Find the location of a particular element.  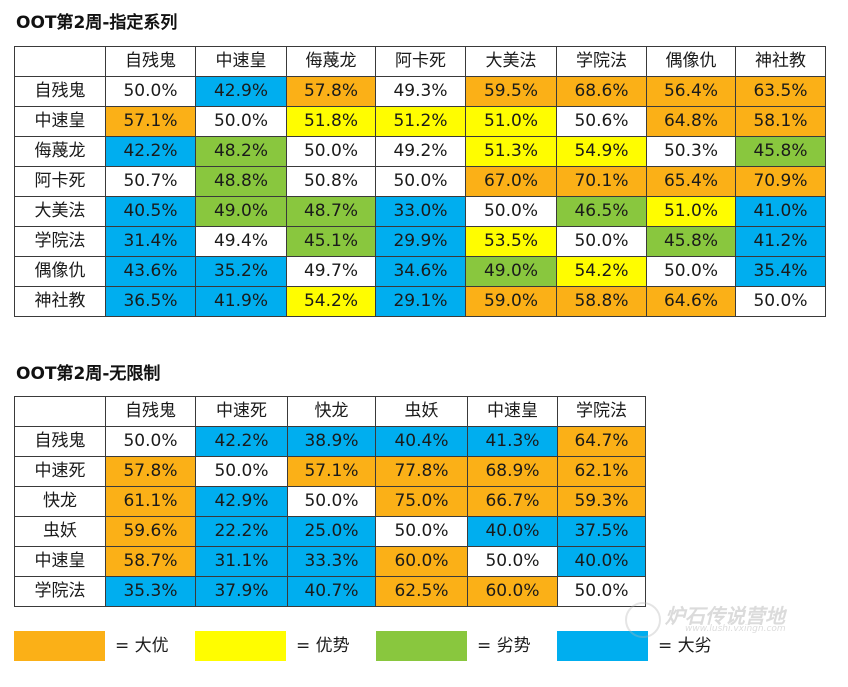

row-header: 自残鬼 is located at coordinates (60, 91).